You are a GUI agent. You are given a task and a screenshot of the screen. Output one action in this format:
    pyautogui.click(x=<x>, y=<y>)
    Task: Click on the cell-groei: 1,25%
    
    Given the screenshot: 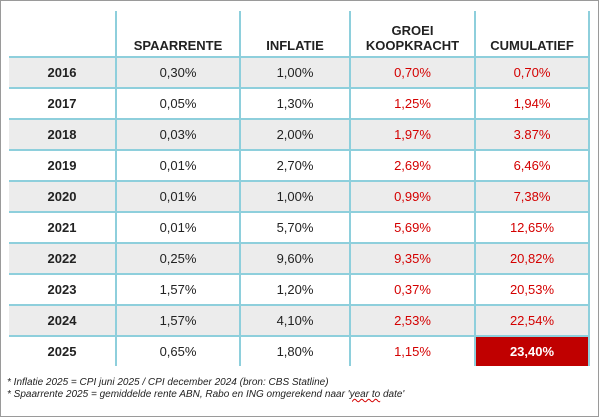 What is the action you would take?
    pyautogui.click(x=412, y=104)
    